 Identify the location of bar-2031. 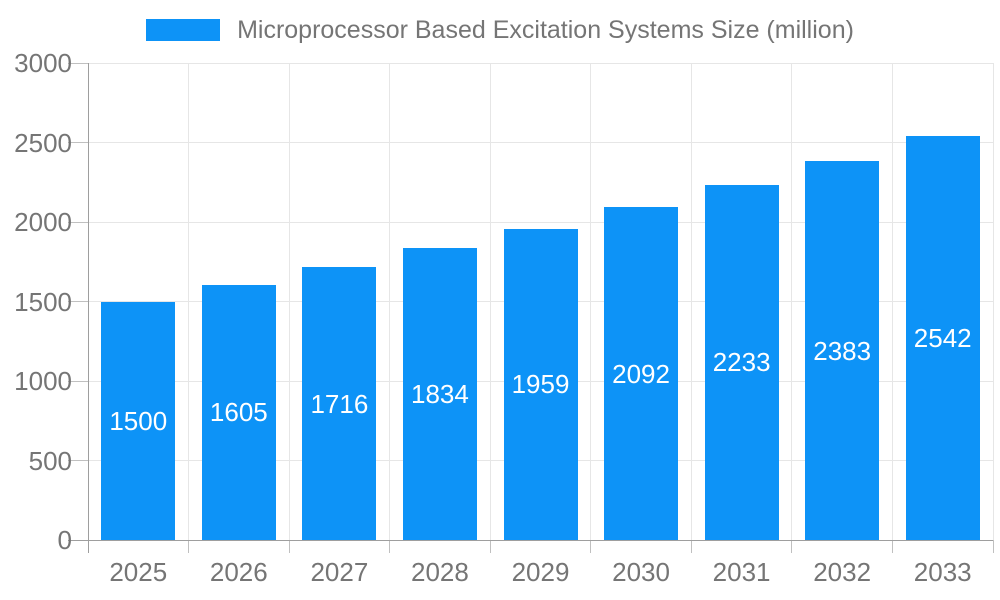
(741, 362).